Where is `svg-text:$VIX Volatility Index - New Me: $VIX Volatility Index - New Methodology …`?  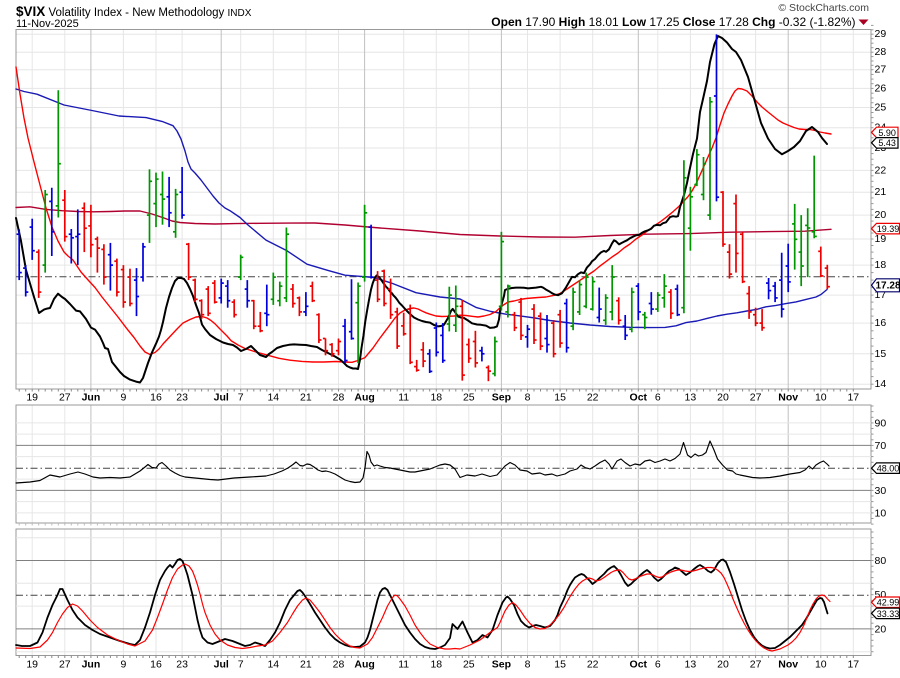
svg-text:$VIX Volatility Index - New Me: $VIX Volatility Index - New Methodology … is located at coordinates (134, 11).